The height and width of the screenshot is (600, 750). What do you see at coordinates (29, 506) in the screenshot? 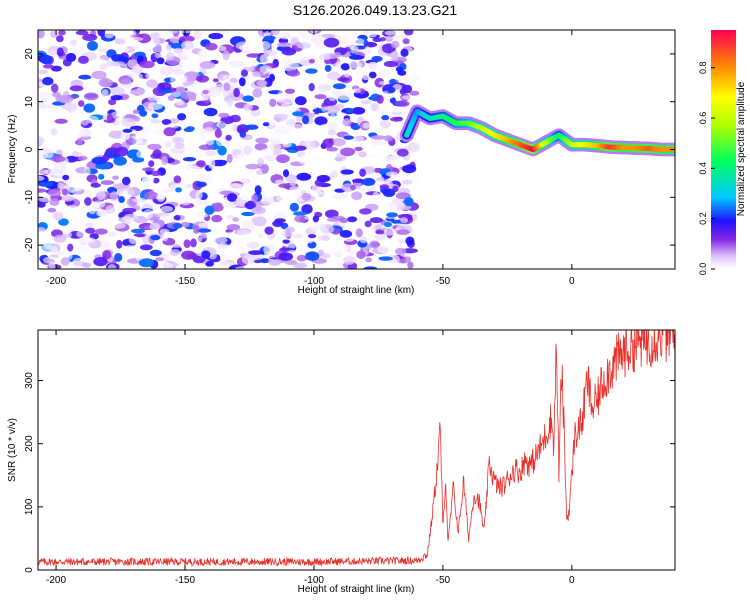
I see `y-tick-label: 100` at bounding box center [29, 506].